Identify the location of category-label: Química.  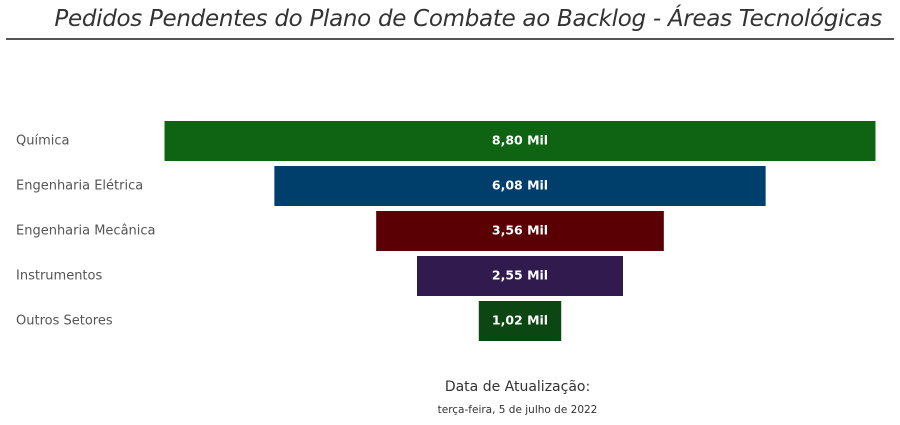
(42, 141).